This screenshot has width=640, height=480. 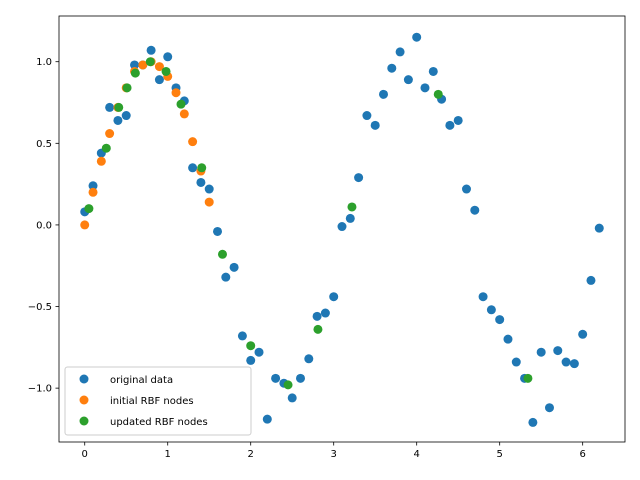 I want to click on x-axis: 0 1 2 3 4 5 6, so click(x=334, y=451).